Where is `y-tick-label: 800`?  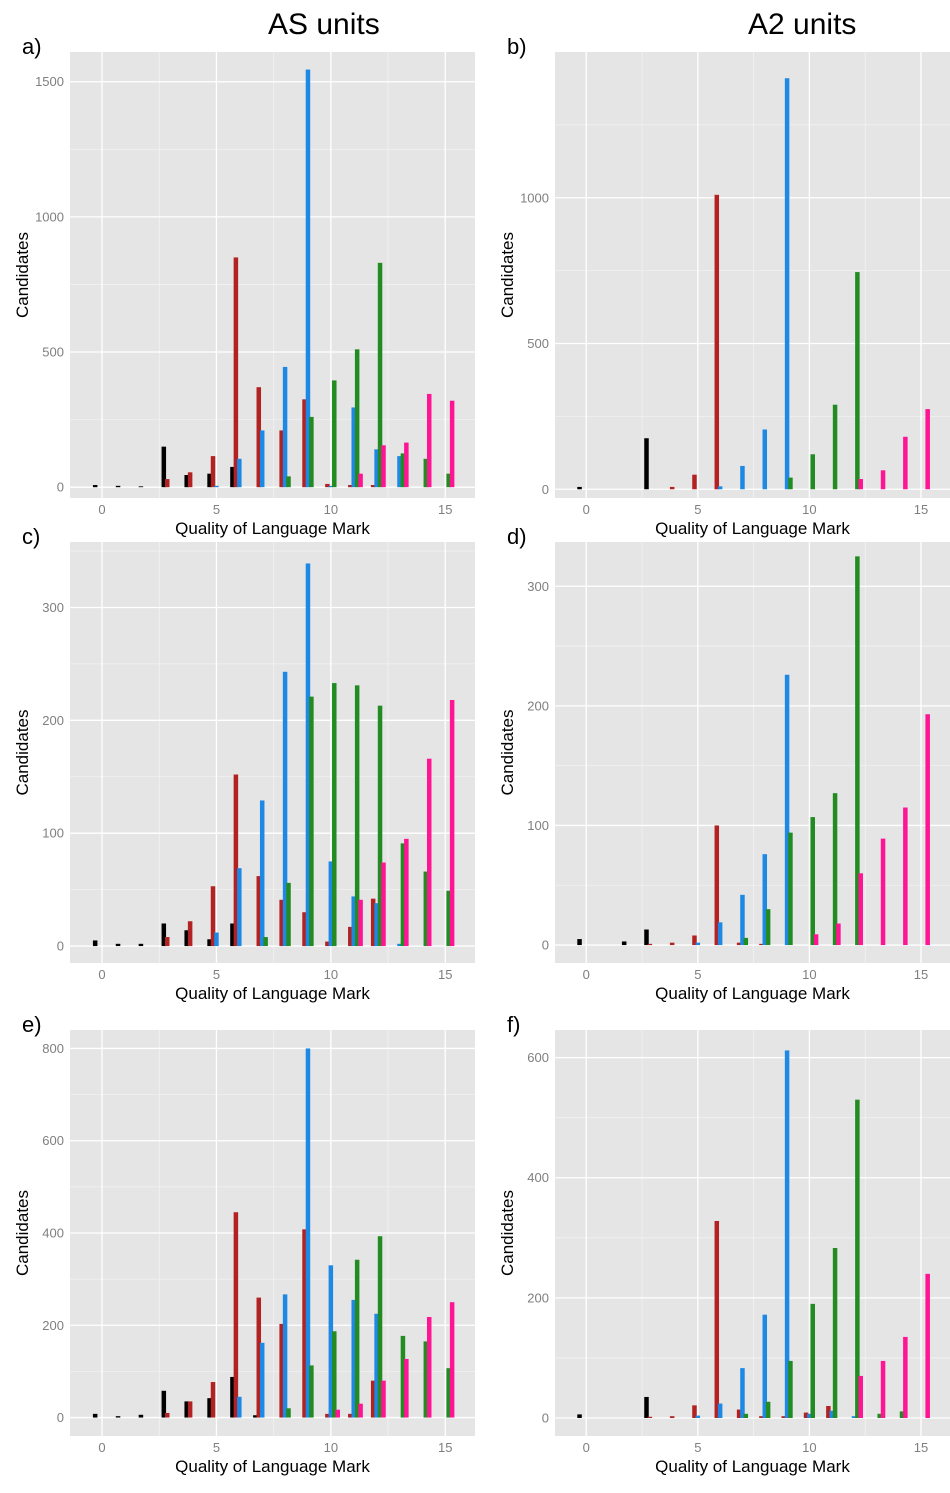
y-tick-label: 800 is located at coordinates (53, 1048).